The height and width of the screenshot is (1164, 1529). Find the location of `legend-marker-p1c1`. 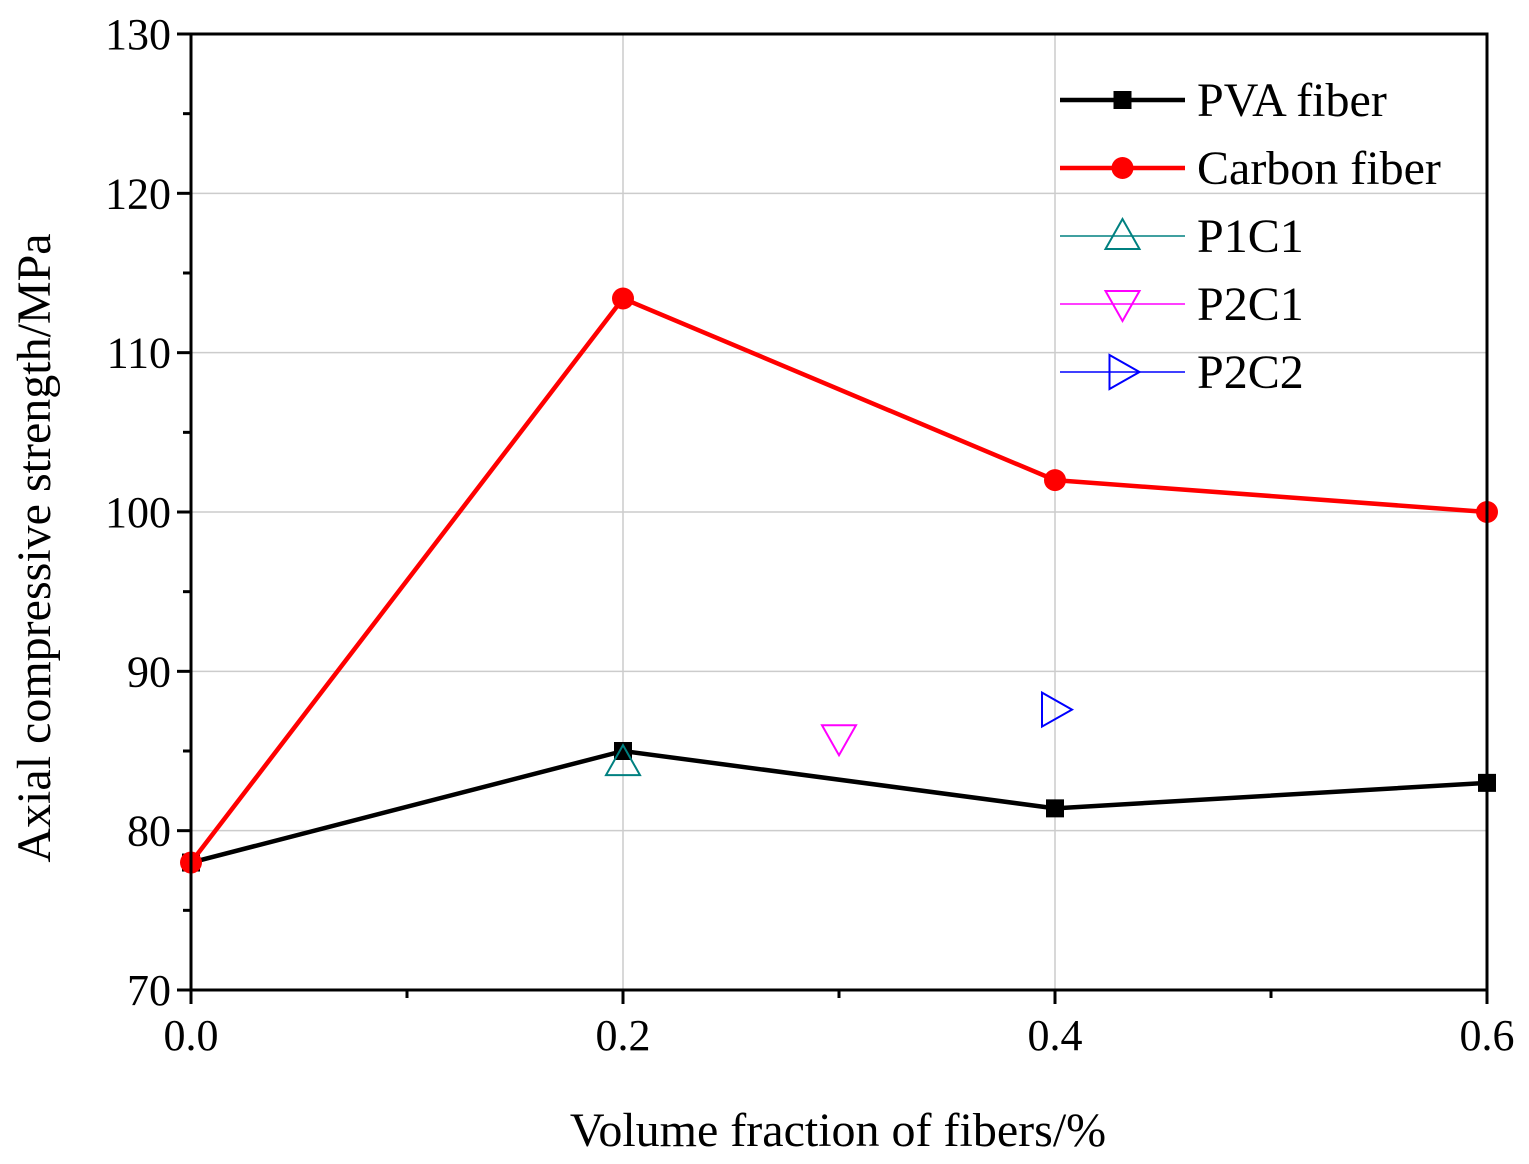

legend-marker-p1c1 is located at coordinates (1122, 233).